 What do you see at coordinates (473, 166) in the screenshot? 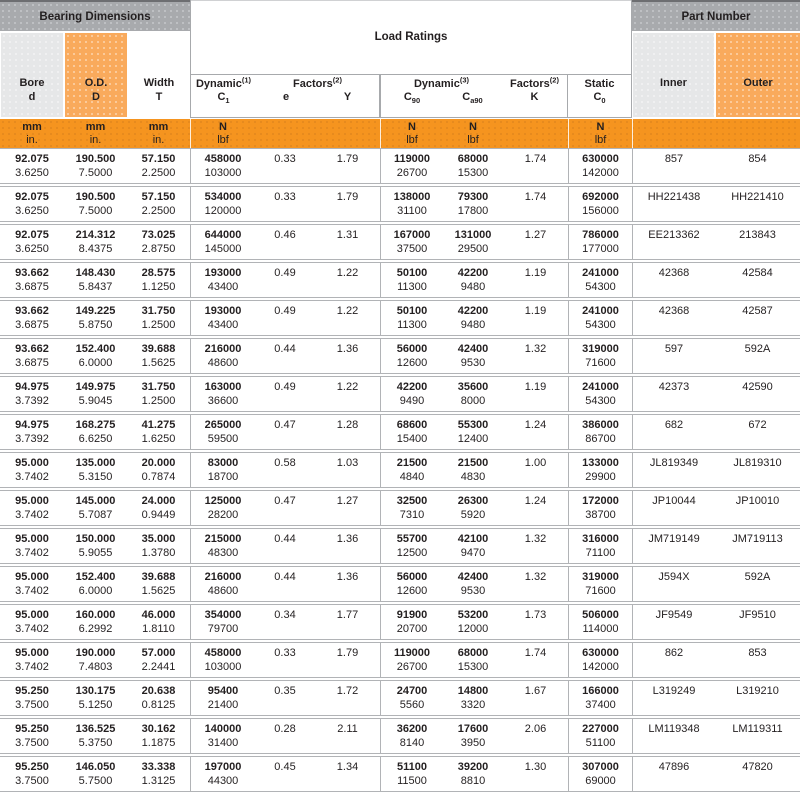
I see `cell-ca90: 68000 15300` at bounding box center [473, 166].